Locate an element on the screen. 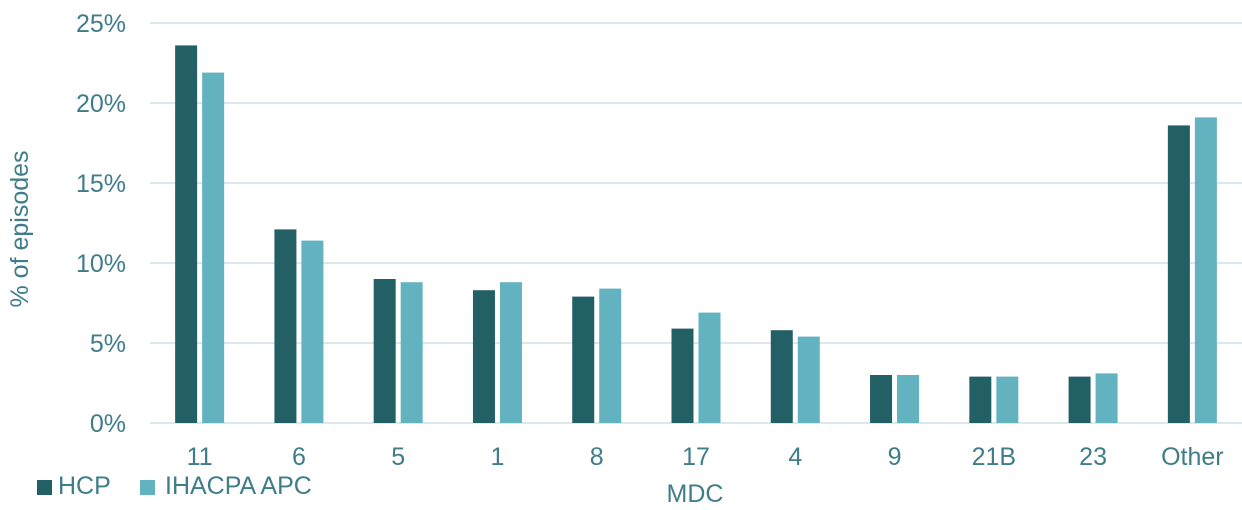 The height and width of the screenshot is (510, 1242). y-tick-label: 10% is located at coordinates (101, 264).